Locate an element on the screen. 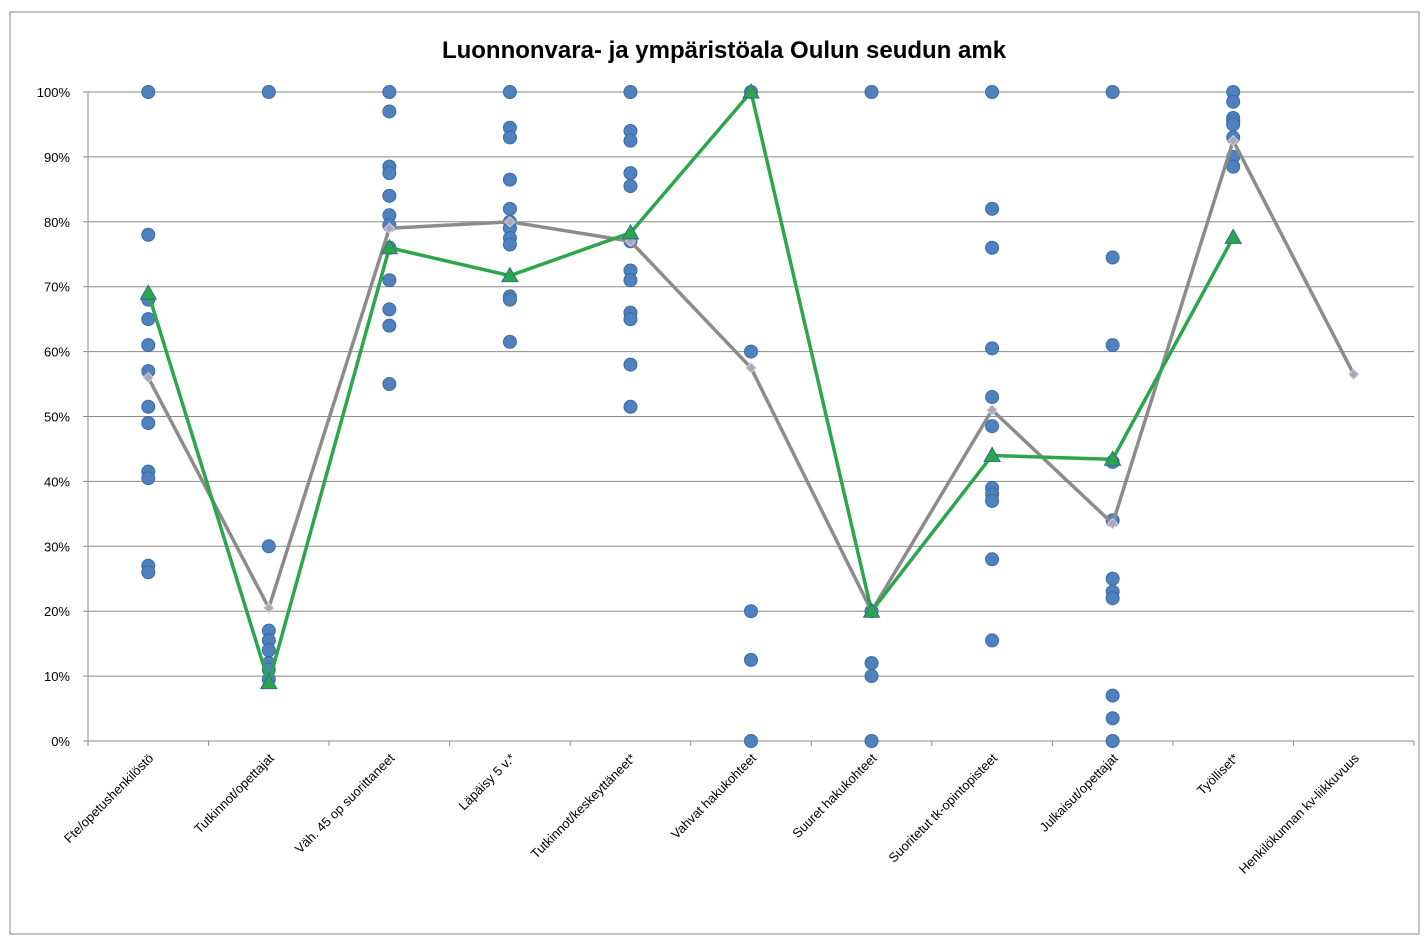  y-tick-label: 70% is located at coordinates (57, 287).